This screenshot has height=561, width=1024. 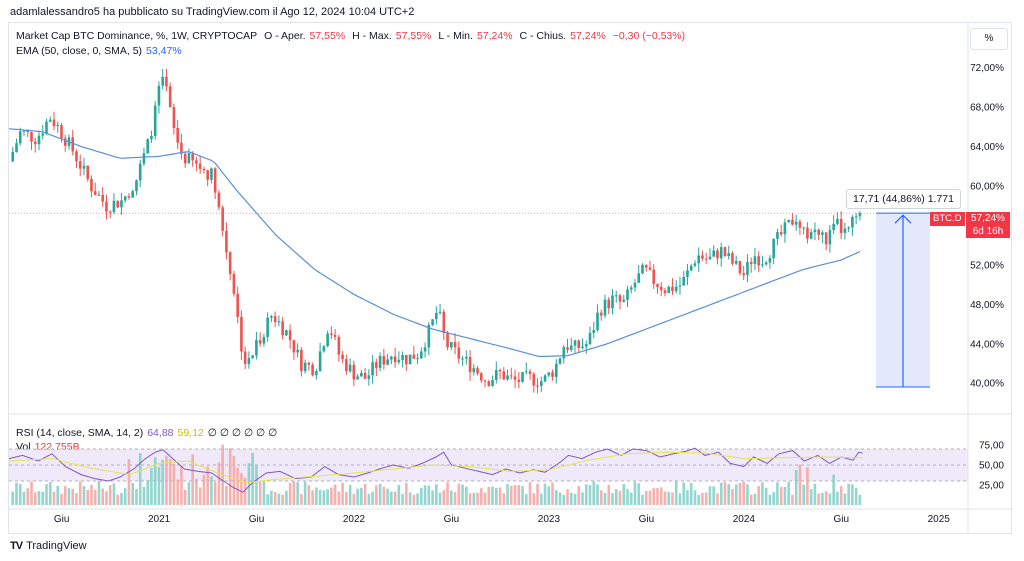 What do you see at coordinates (56, 546) in the screenshot?
I see `footer-brand: TradingView` at bounding box center [56, 546].